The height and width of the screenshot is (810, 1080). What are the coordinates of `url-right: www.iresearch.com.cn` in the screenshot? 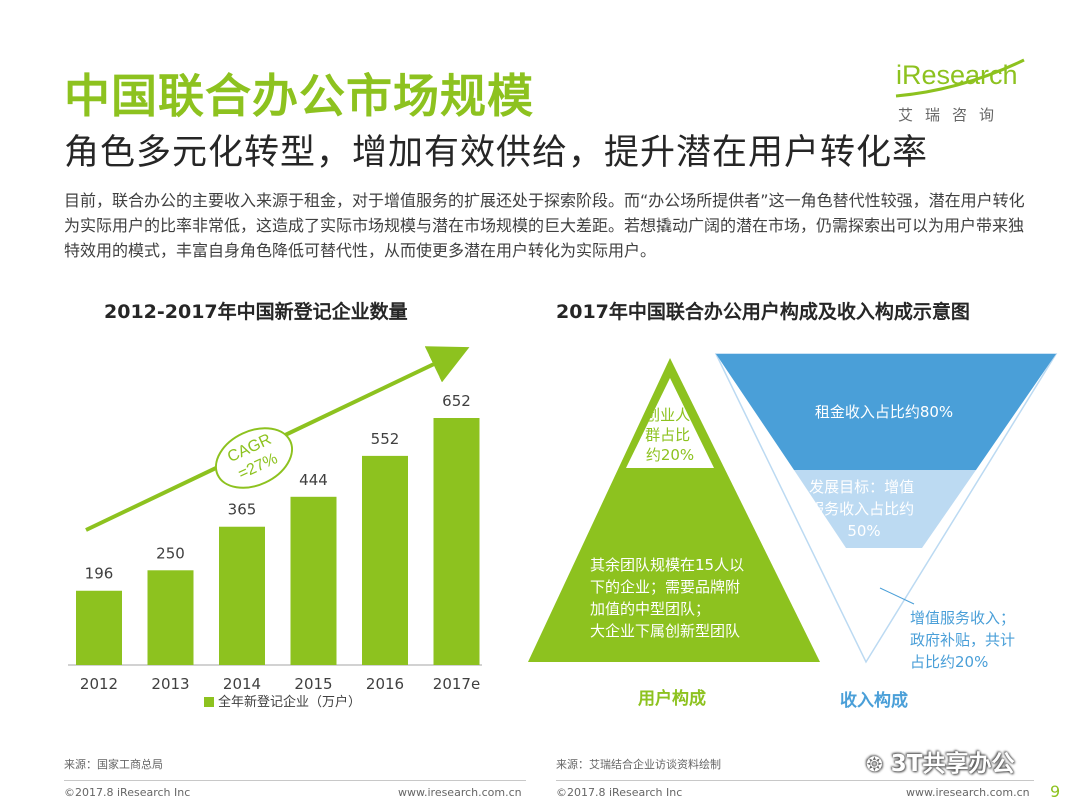 It's located at (968, 792).